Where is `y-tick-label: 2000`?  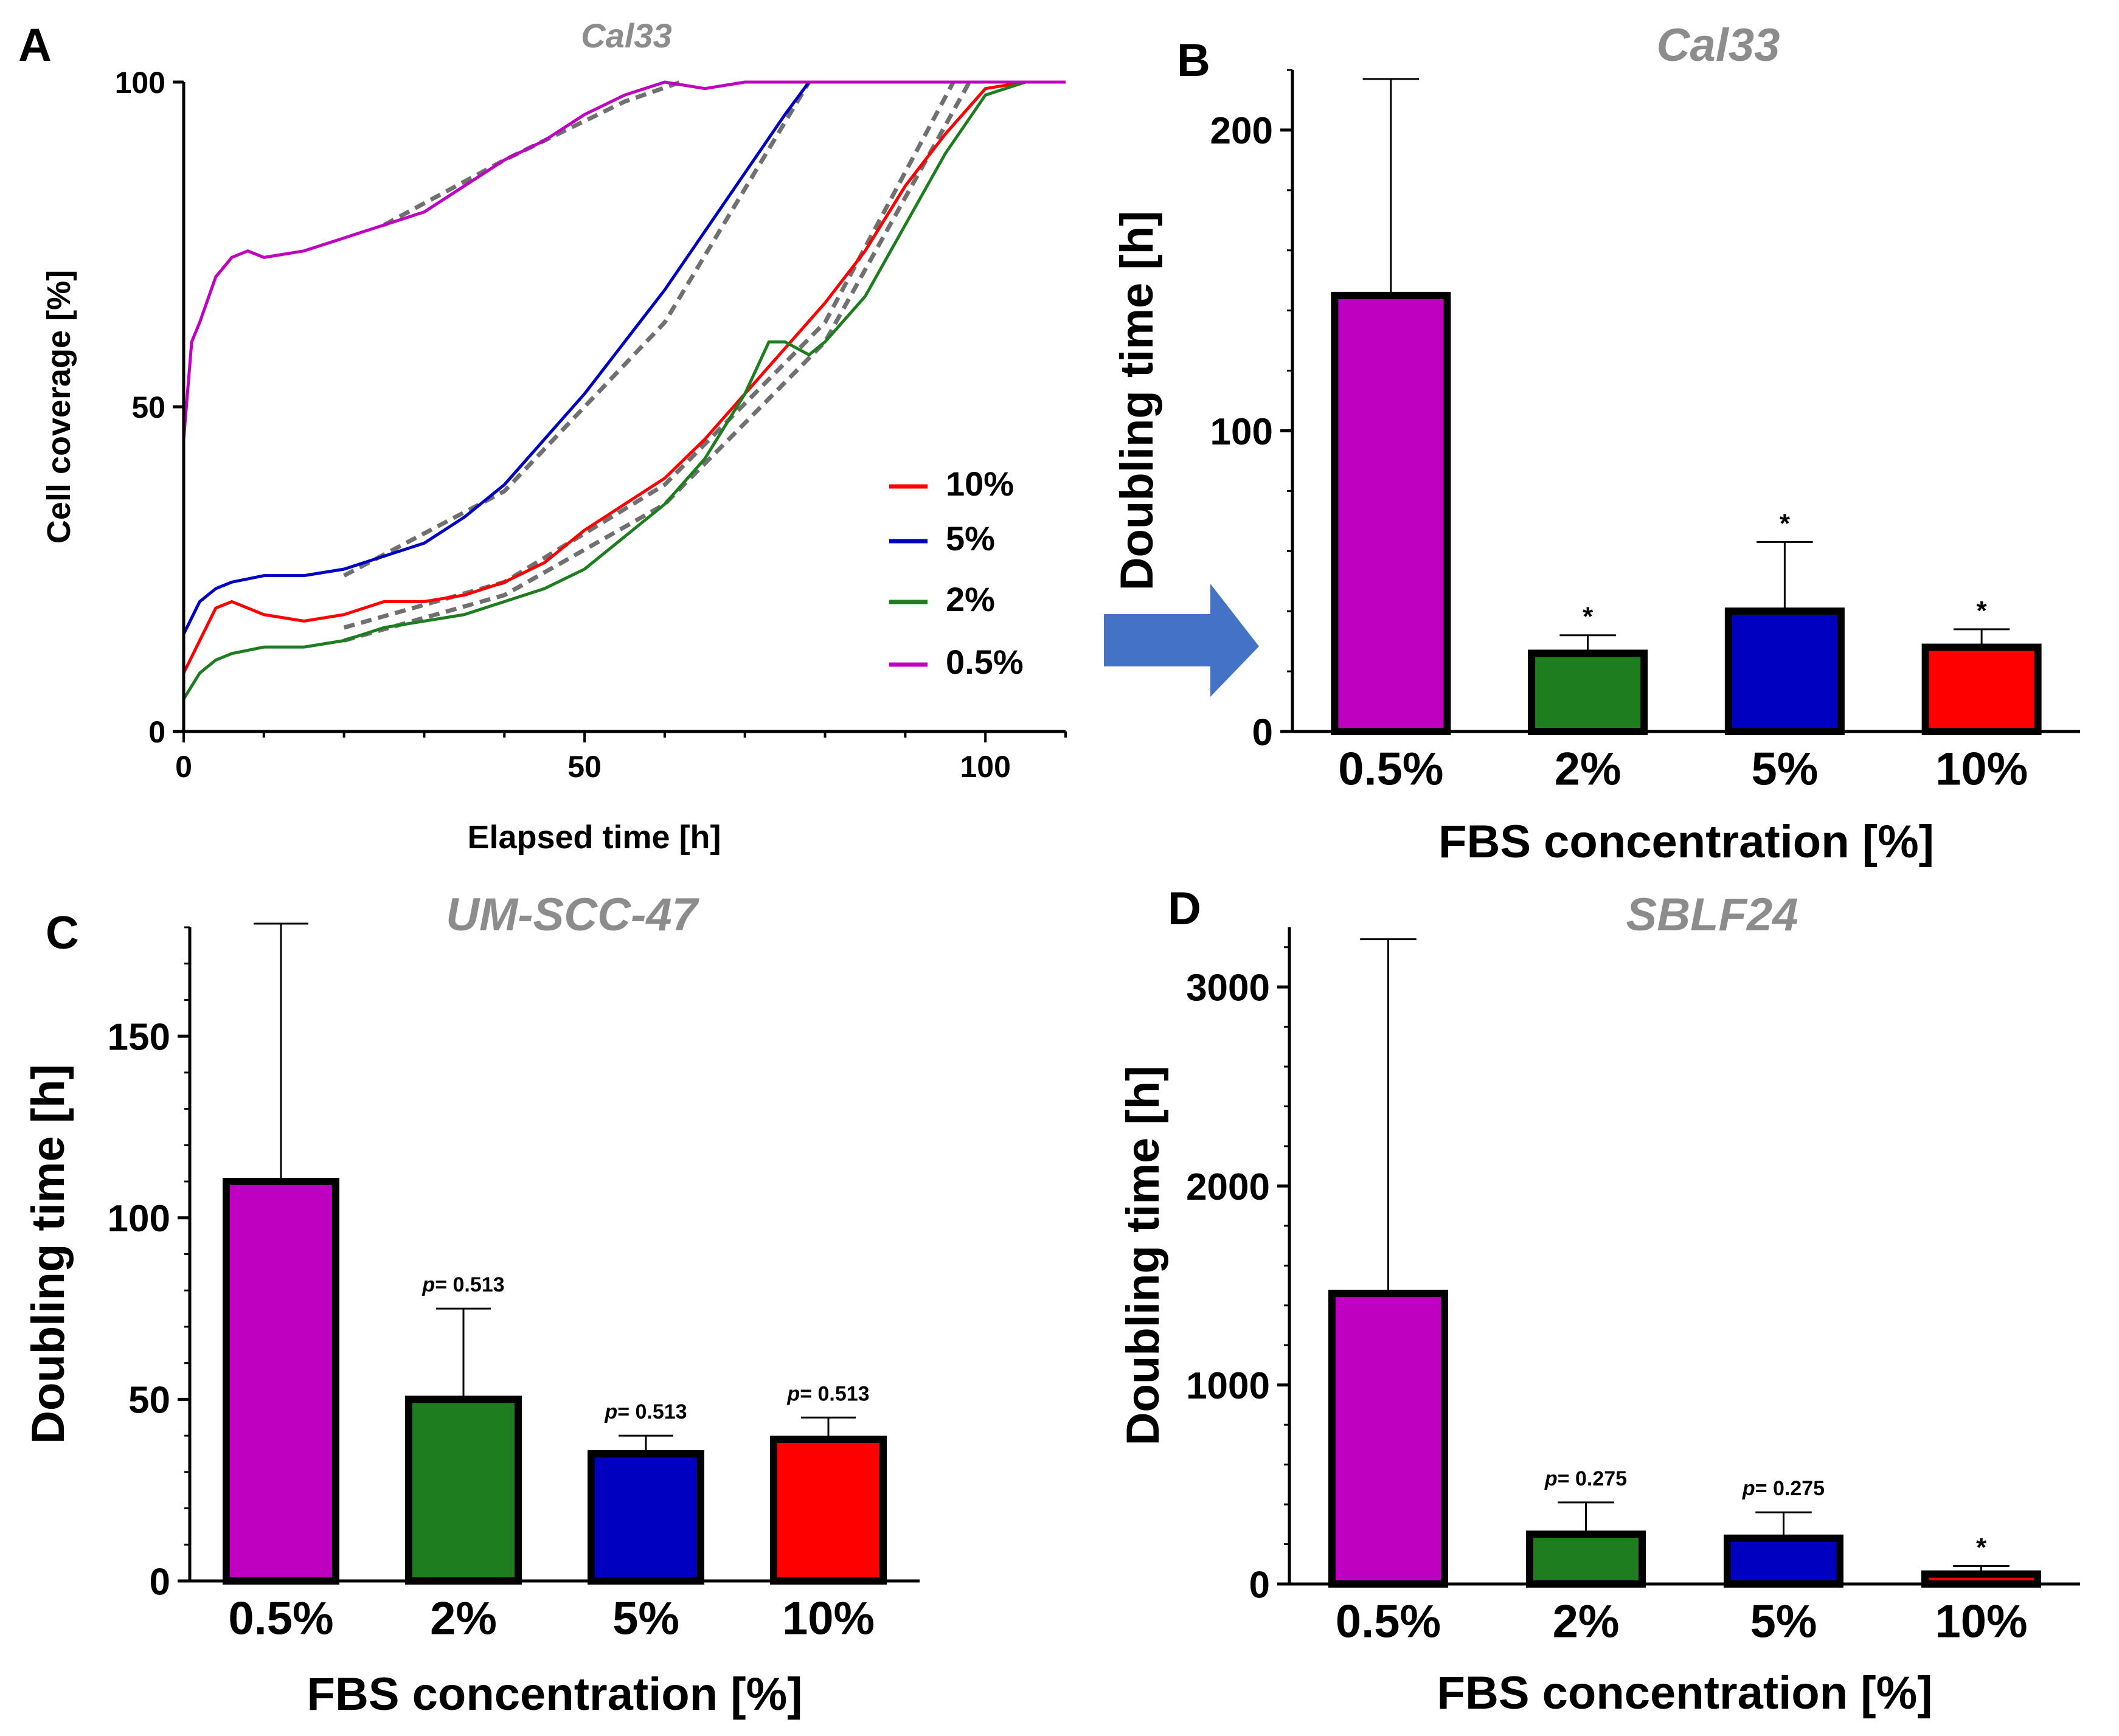 y-tick-label: 2000 is located at coordinates (1228, 1187).